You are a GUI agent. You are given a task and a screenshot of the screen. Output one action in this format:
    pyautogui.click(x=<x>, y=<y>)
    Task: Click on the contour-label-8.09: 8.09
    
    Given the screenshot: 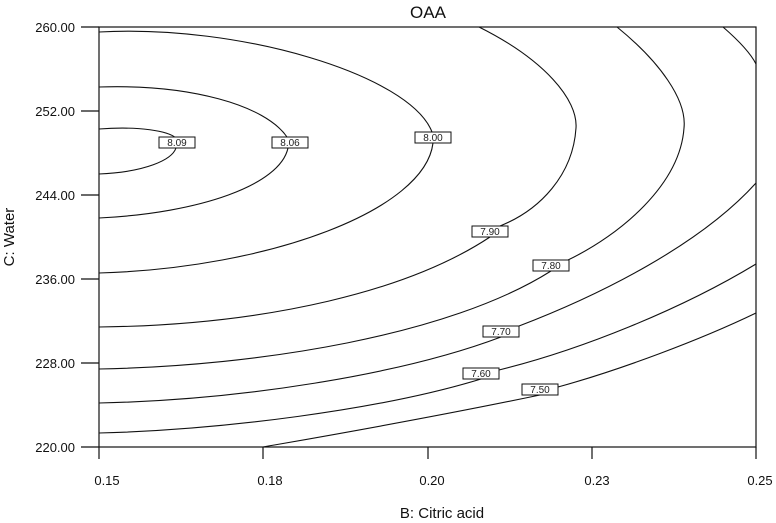 What is the action you would take?
    pyautogui.click(x=177, y=142)
    